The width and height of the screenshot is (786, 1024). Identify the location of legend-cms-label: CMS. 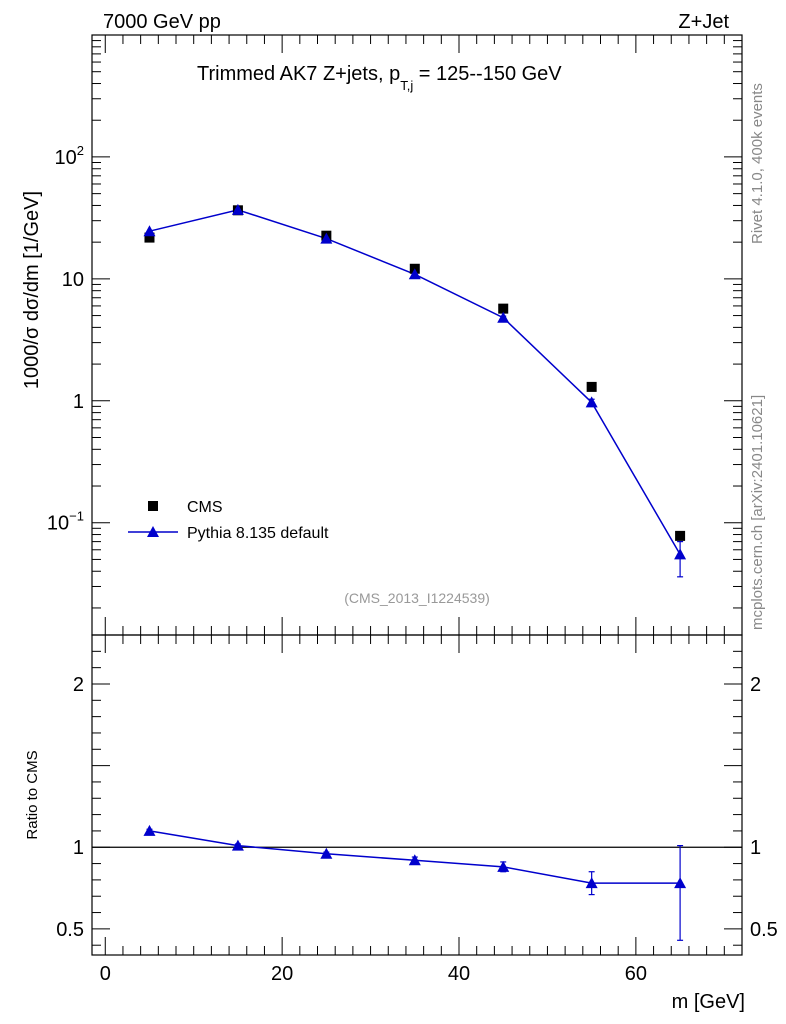
(205, 507).